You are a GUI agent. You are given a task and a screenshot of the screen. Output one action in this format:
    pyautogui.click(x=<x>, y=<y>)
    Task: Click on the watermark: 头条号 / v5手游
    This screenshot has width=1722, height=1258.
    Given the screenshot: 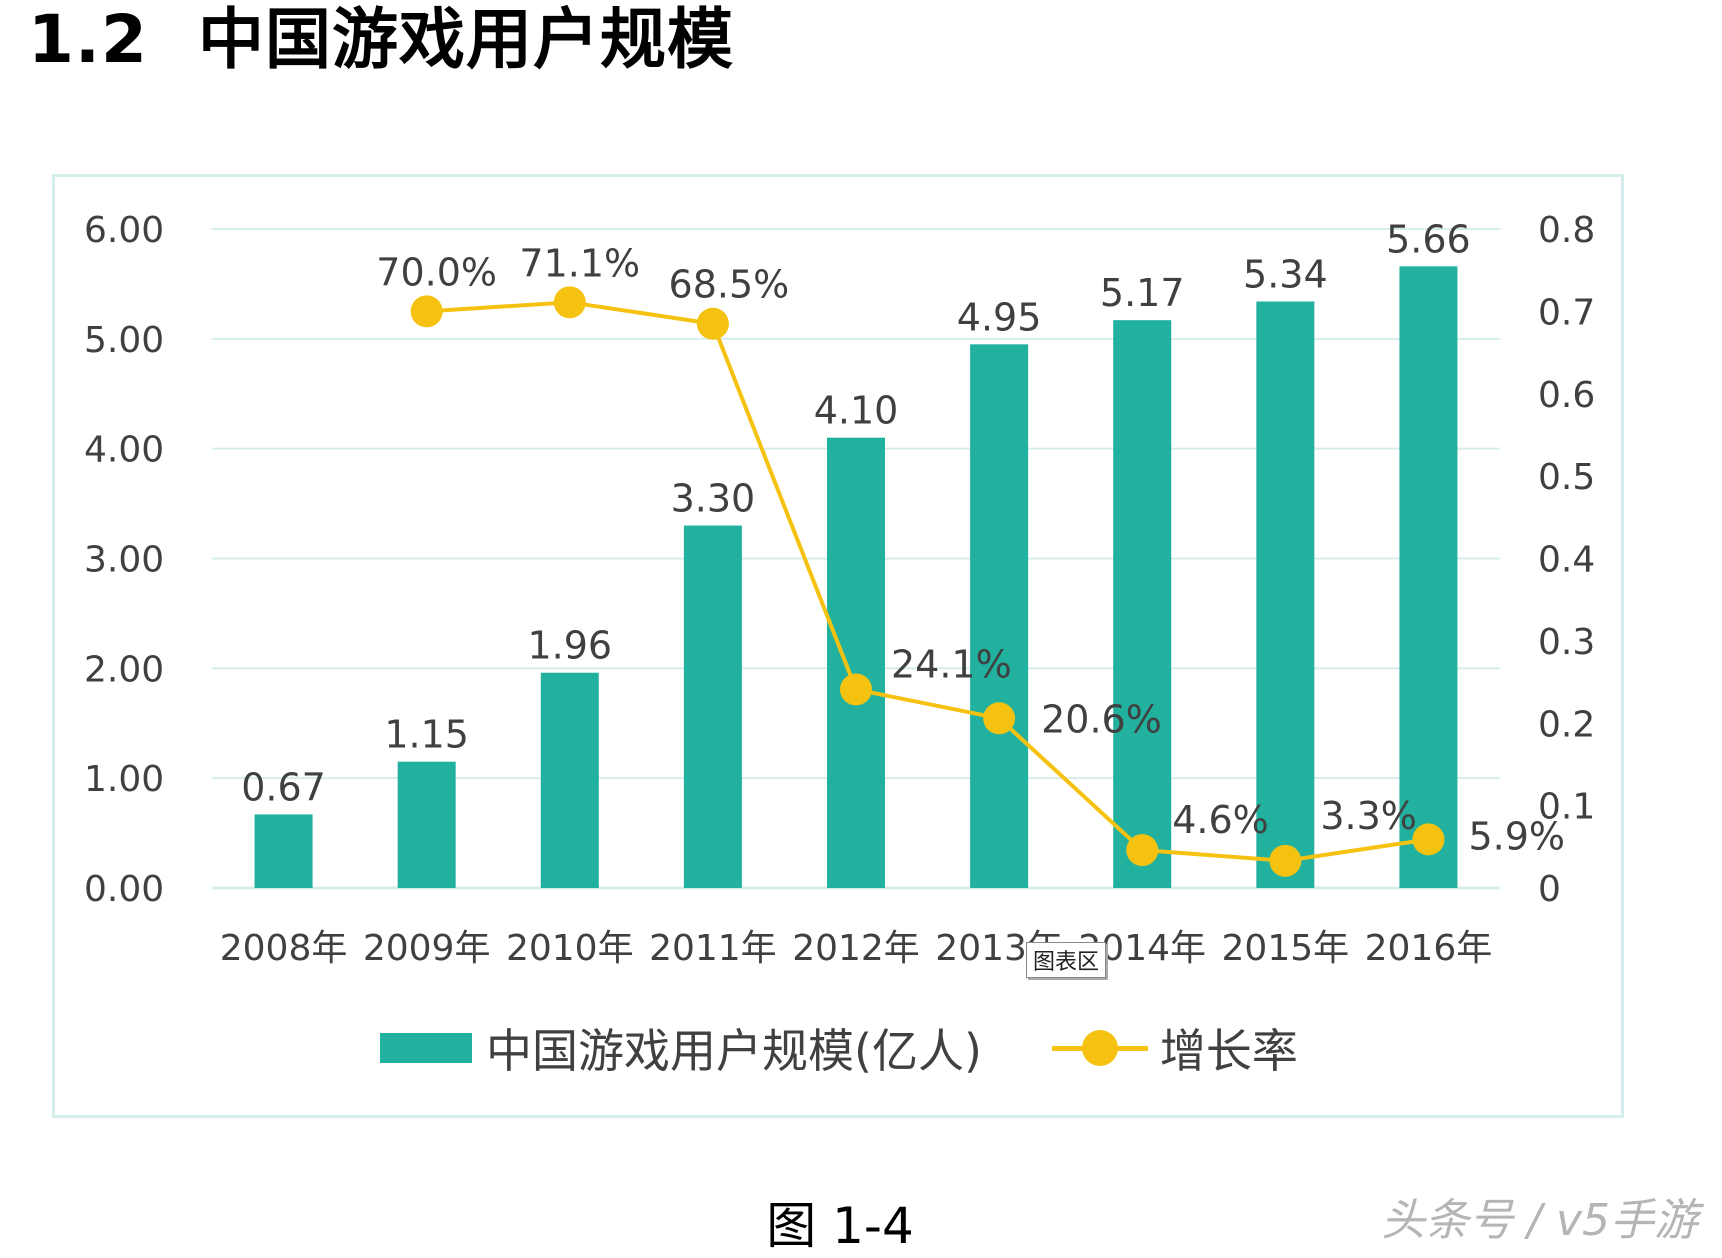 What is the action you would take?
    pyautogui.click(x=1539, y=1220)
    